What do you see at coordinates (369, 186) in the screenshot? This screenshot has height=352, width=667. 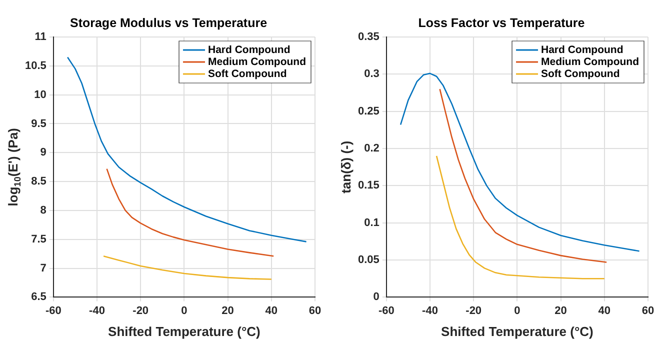 I see `y-tick-label: 0.15` at bounding box center [369, 186].